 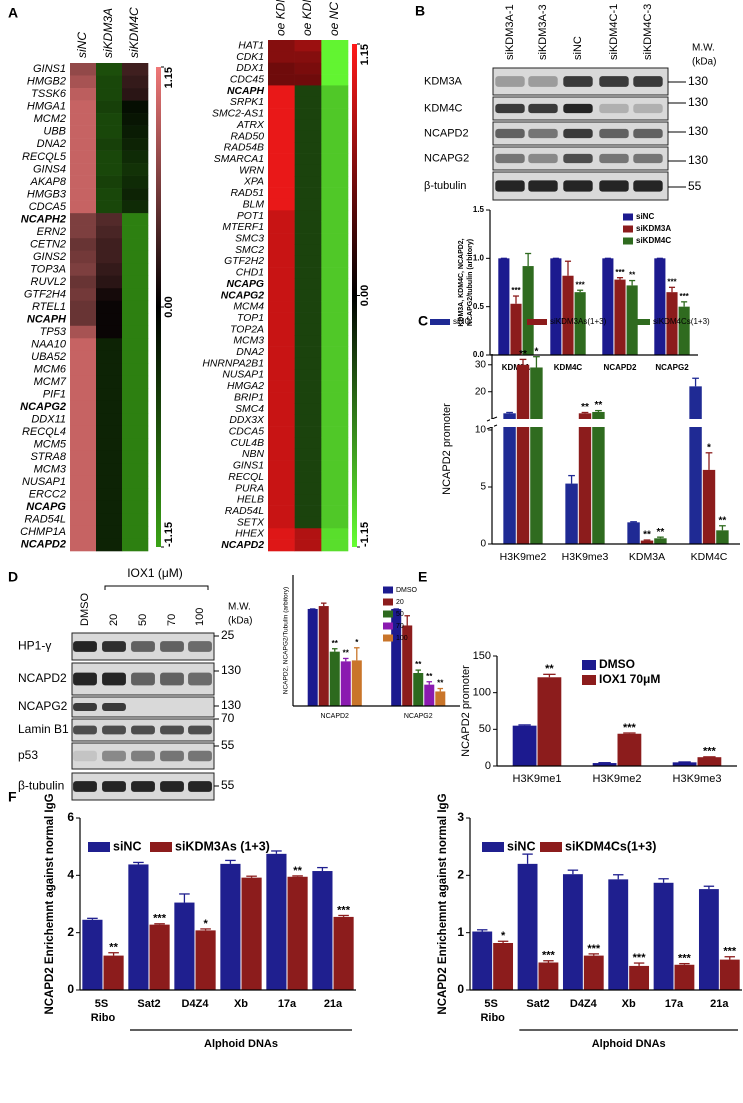 I want to click on row-label: DNA2, so click(x=51, y=144).